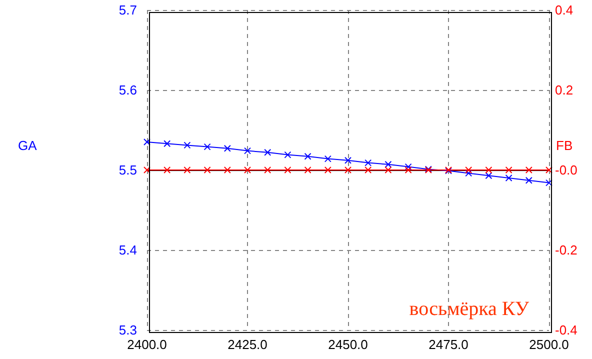 This screenshot has height=359, width=592. Describe the element at coordinates (564, 145) in the screenshot. I see `series-label: FB` at that location.